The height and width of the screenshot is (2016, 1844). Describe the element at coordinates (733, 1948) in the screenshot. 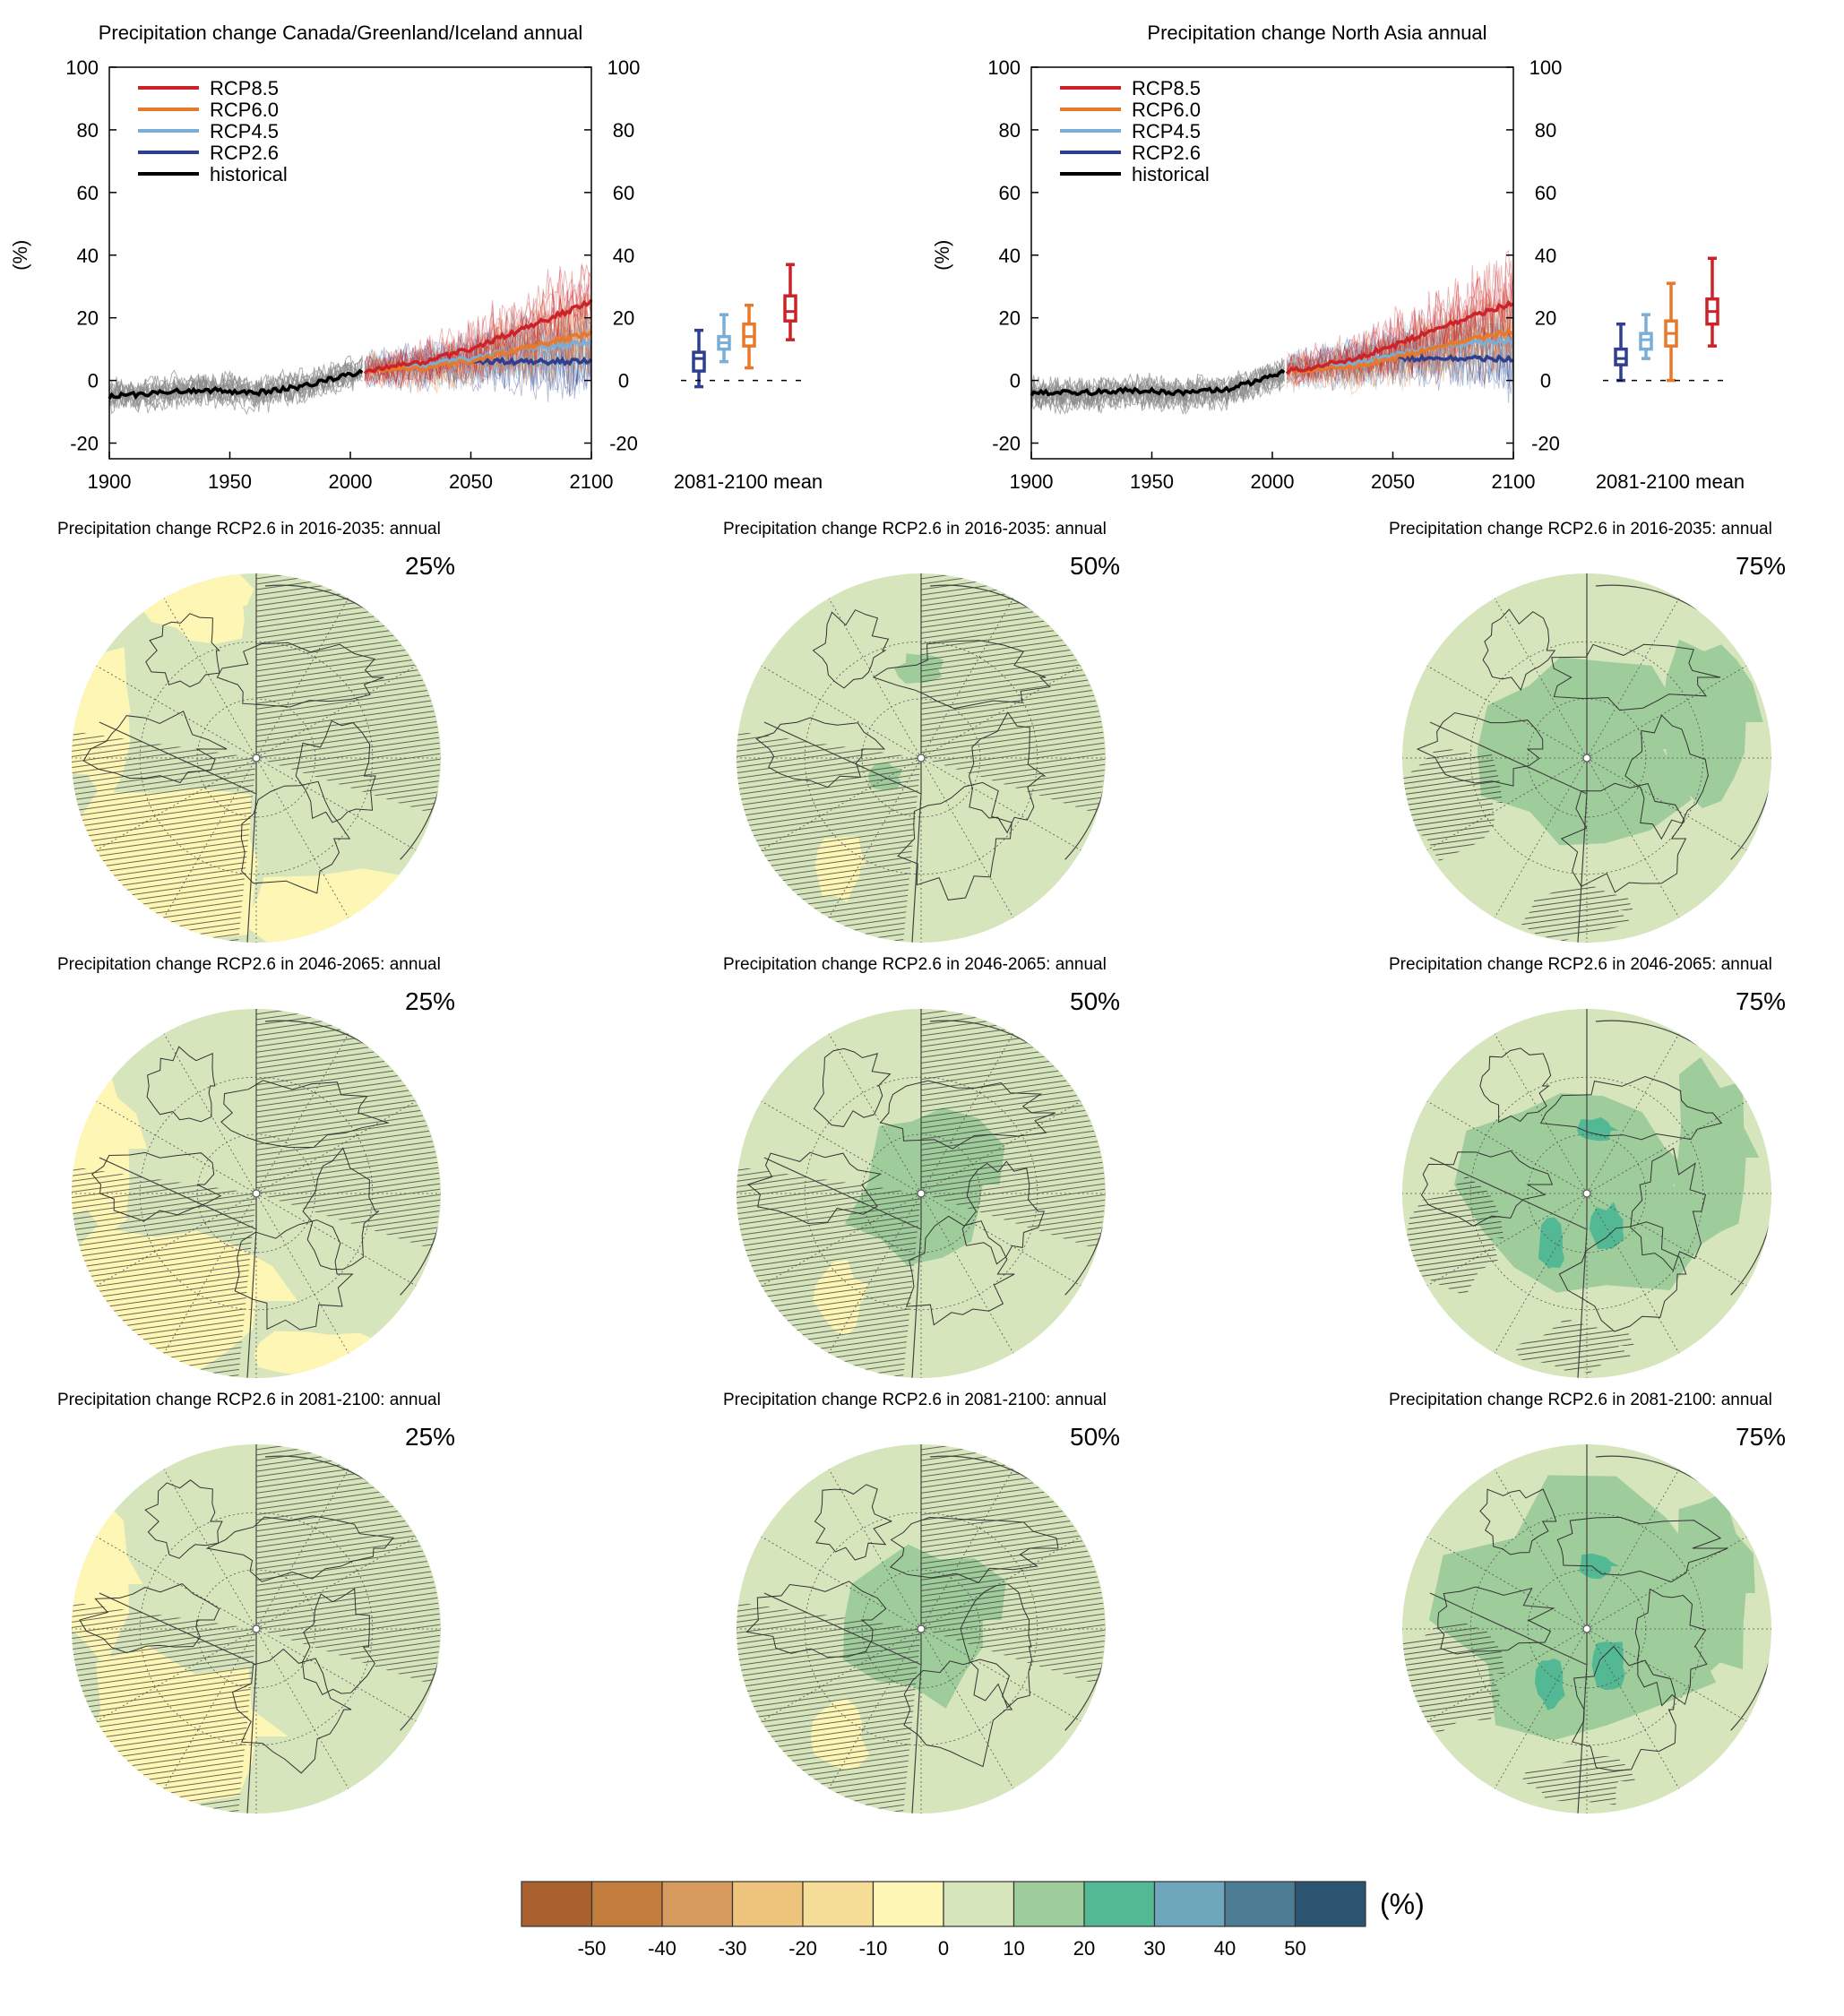

I see `colorbar-tick-label: -30` at that location.